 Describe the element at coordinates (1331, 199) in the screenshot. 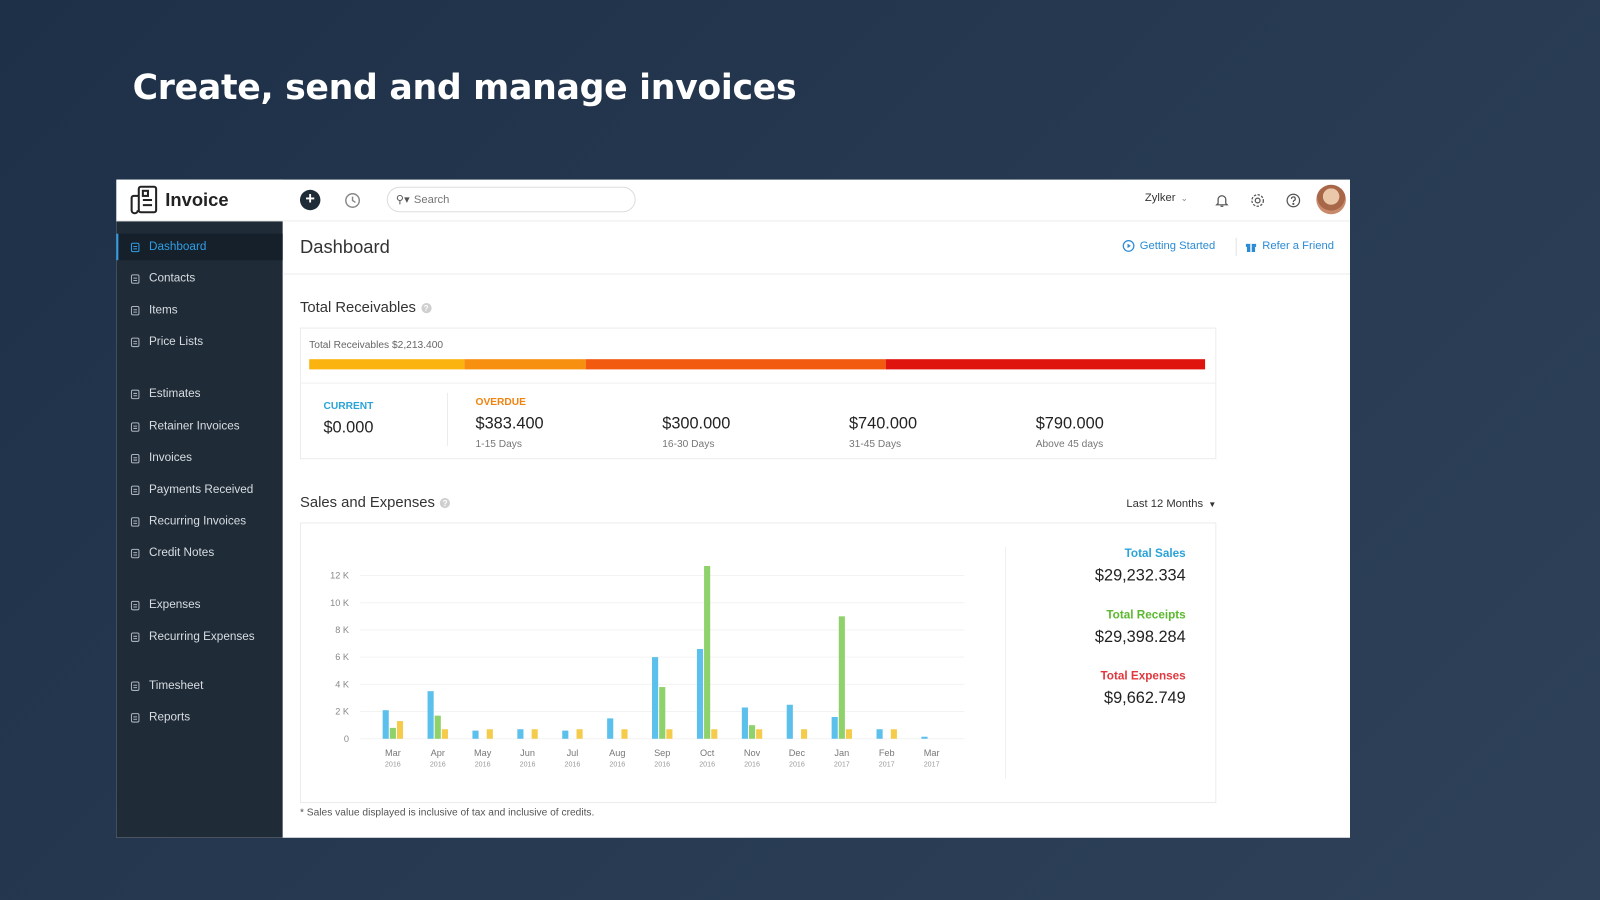

I see `user-avatar` at that location.